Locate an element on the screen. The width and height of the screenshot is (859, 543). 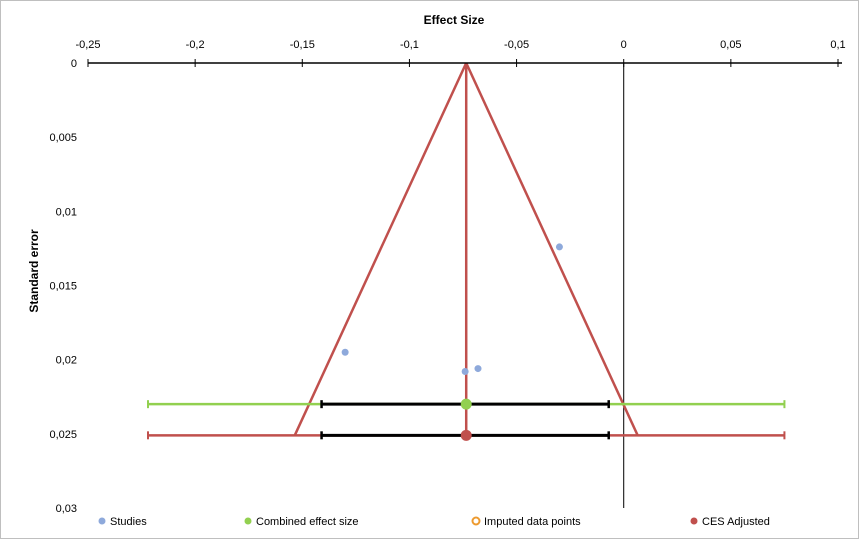
y-tick-label: 0,015 is located at coordinates (63, 287).